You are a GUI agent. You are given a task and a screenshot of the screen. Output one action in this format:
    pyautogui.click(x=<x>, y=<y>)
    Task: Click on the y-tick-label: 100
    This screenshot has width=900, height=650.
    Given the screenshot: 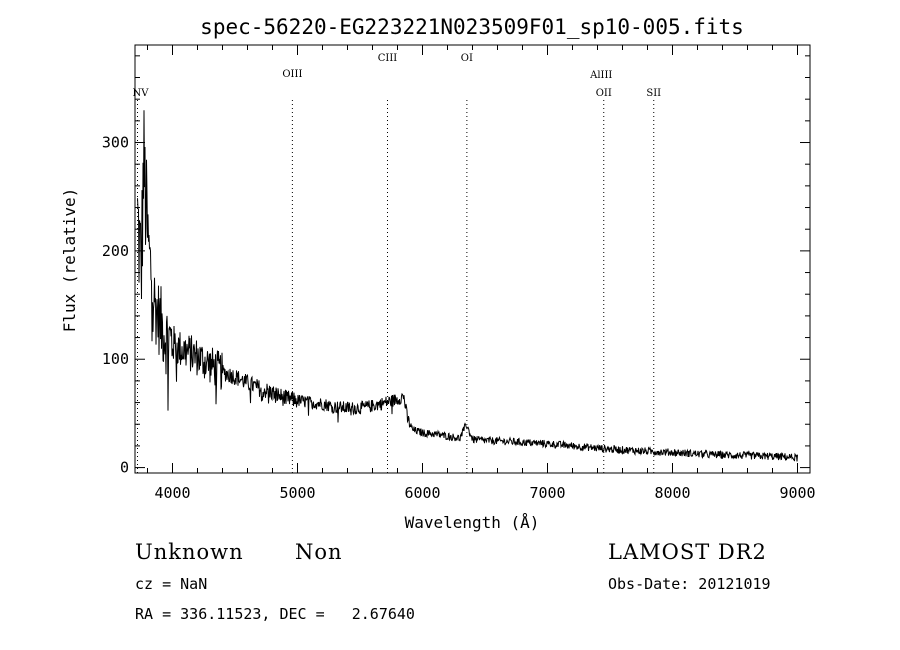 What is the action you would take?
    pyautogui.click(x=115, y=359)
    